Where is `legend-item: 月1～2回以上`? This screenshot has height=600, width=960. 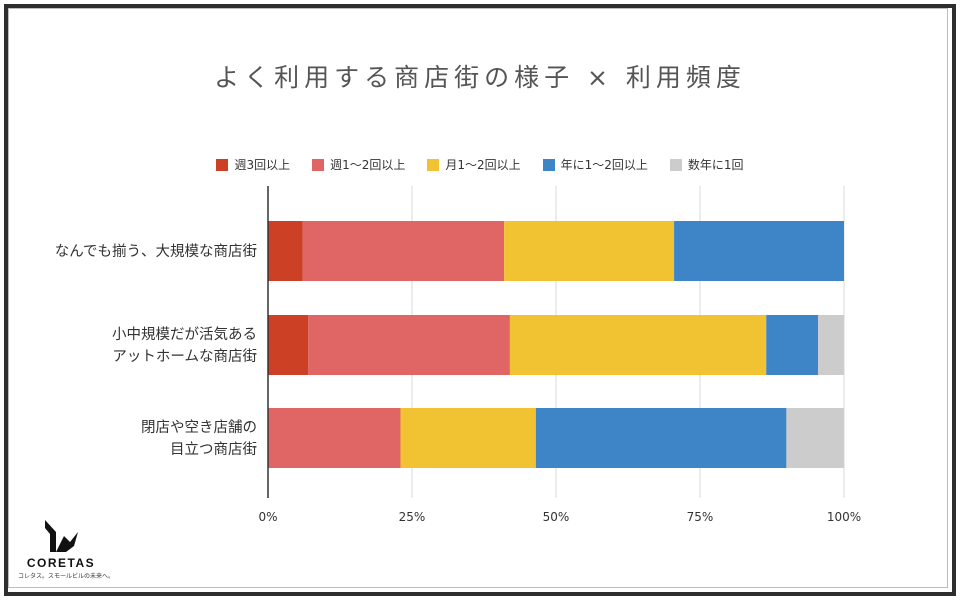 legend-item: 月1～2回以上 is located at coordinates (474, 164).